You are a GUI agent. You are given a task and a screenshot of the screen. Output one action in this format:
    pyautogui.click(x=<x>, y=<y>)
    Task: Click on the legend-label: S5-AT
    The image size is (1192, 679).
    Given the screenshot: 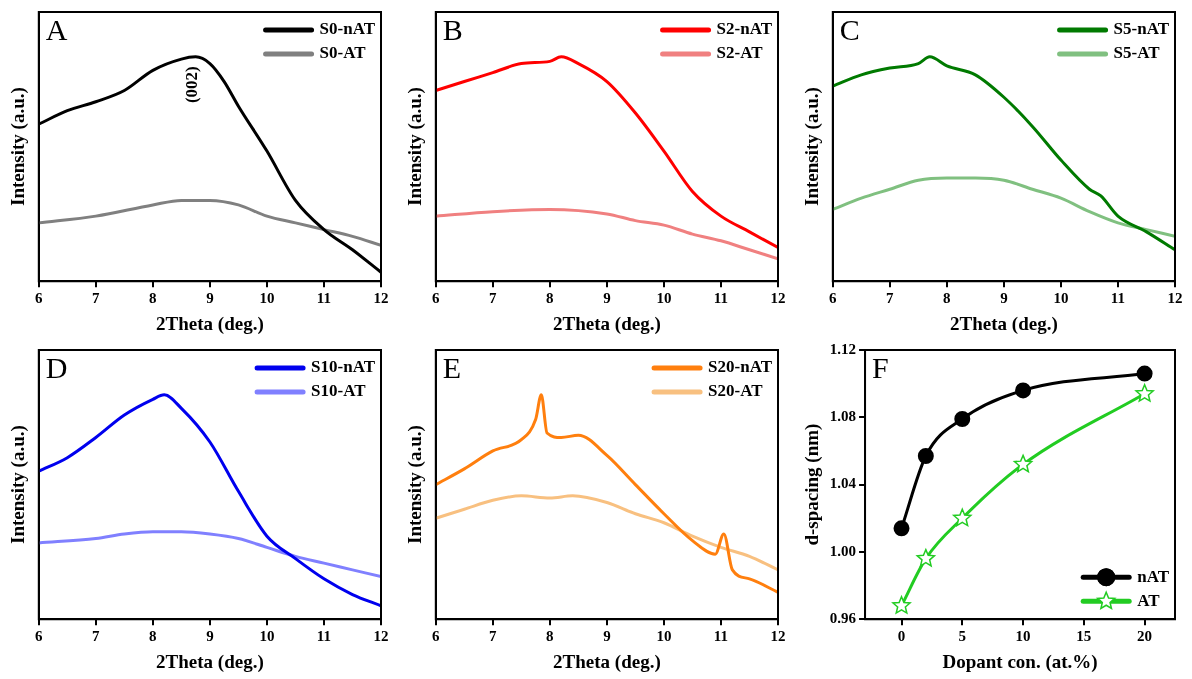 What is the action you would take?
    pyautogui.click(x=1137, y=53)
    